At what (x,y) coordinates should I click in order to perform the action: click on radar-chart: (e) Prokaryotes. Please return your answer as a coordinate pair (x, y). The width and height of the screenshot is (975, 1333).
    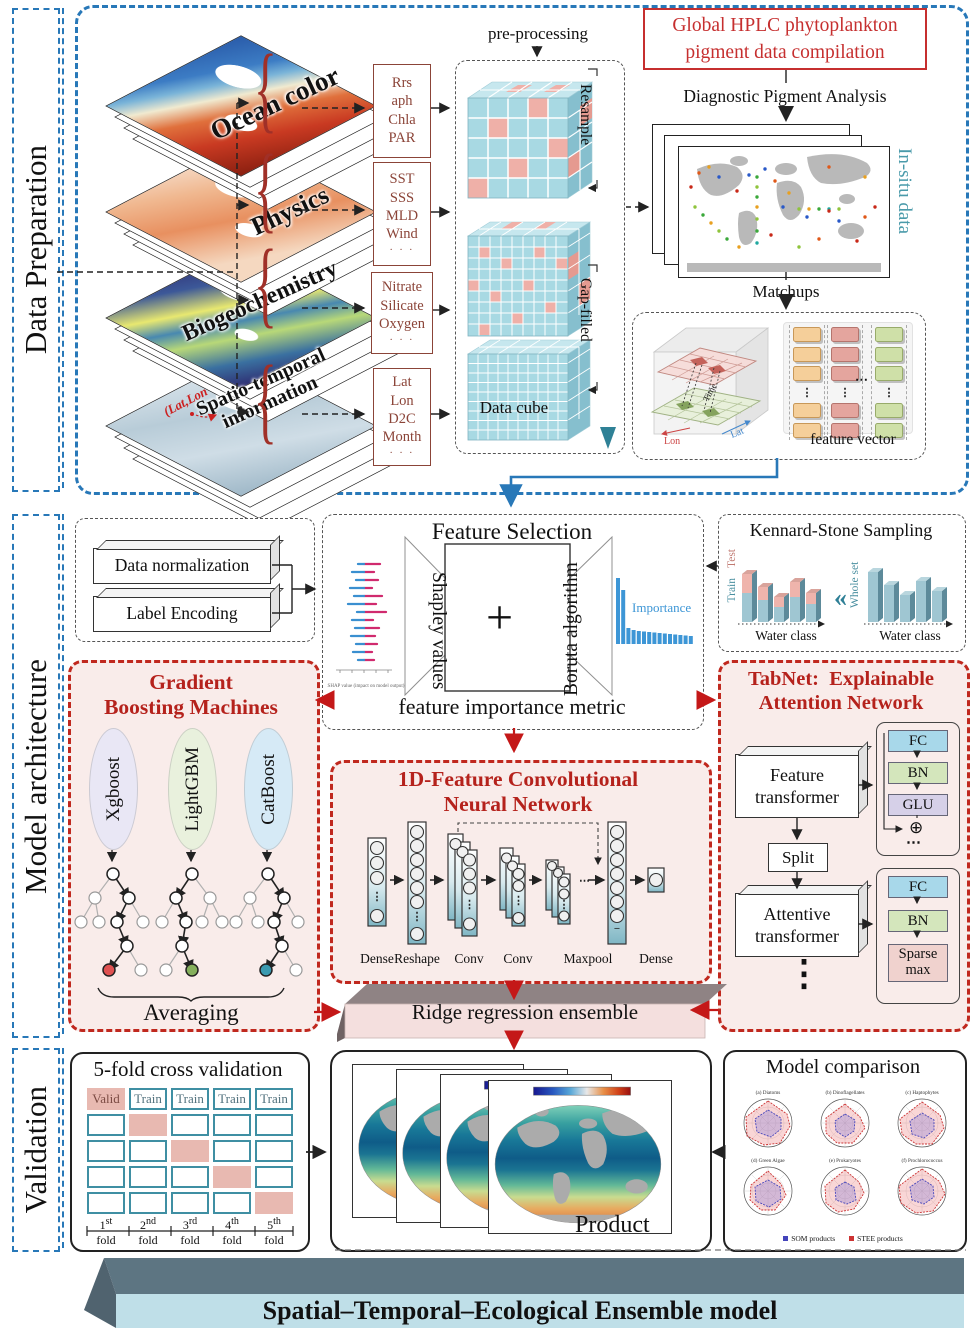
    Looking at the image, I should click on (845, 1186).